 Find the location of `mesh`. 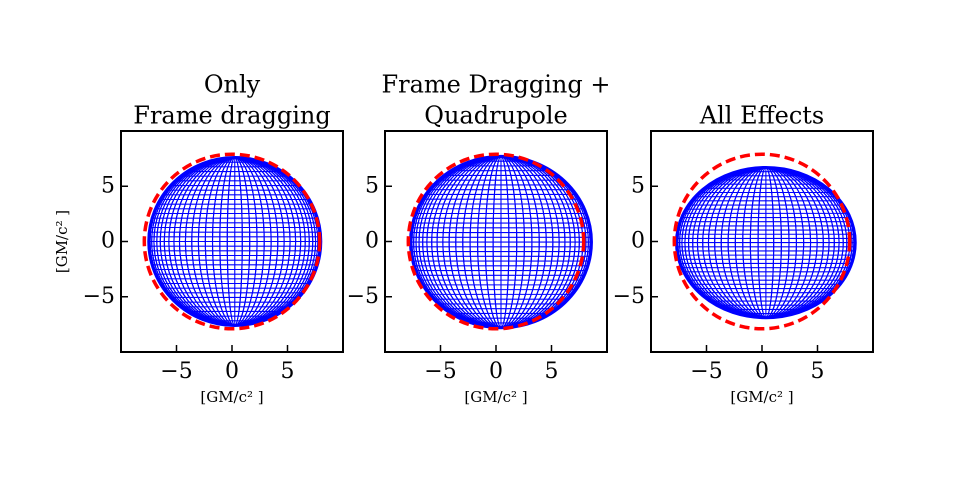

mesh is located at coordinates (234, 241).